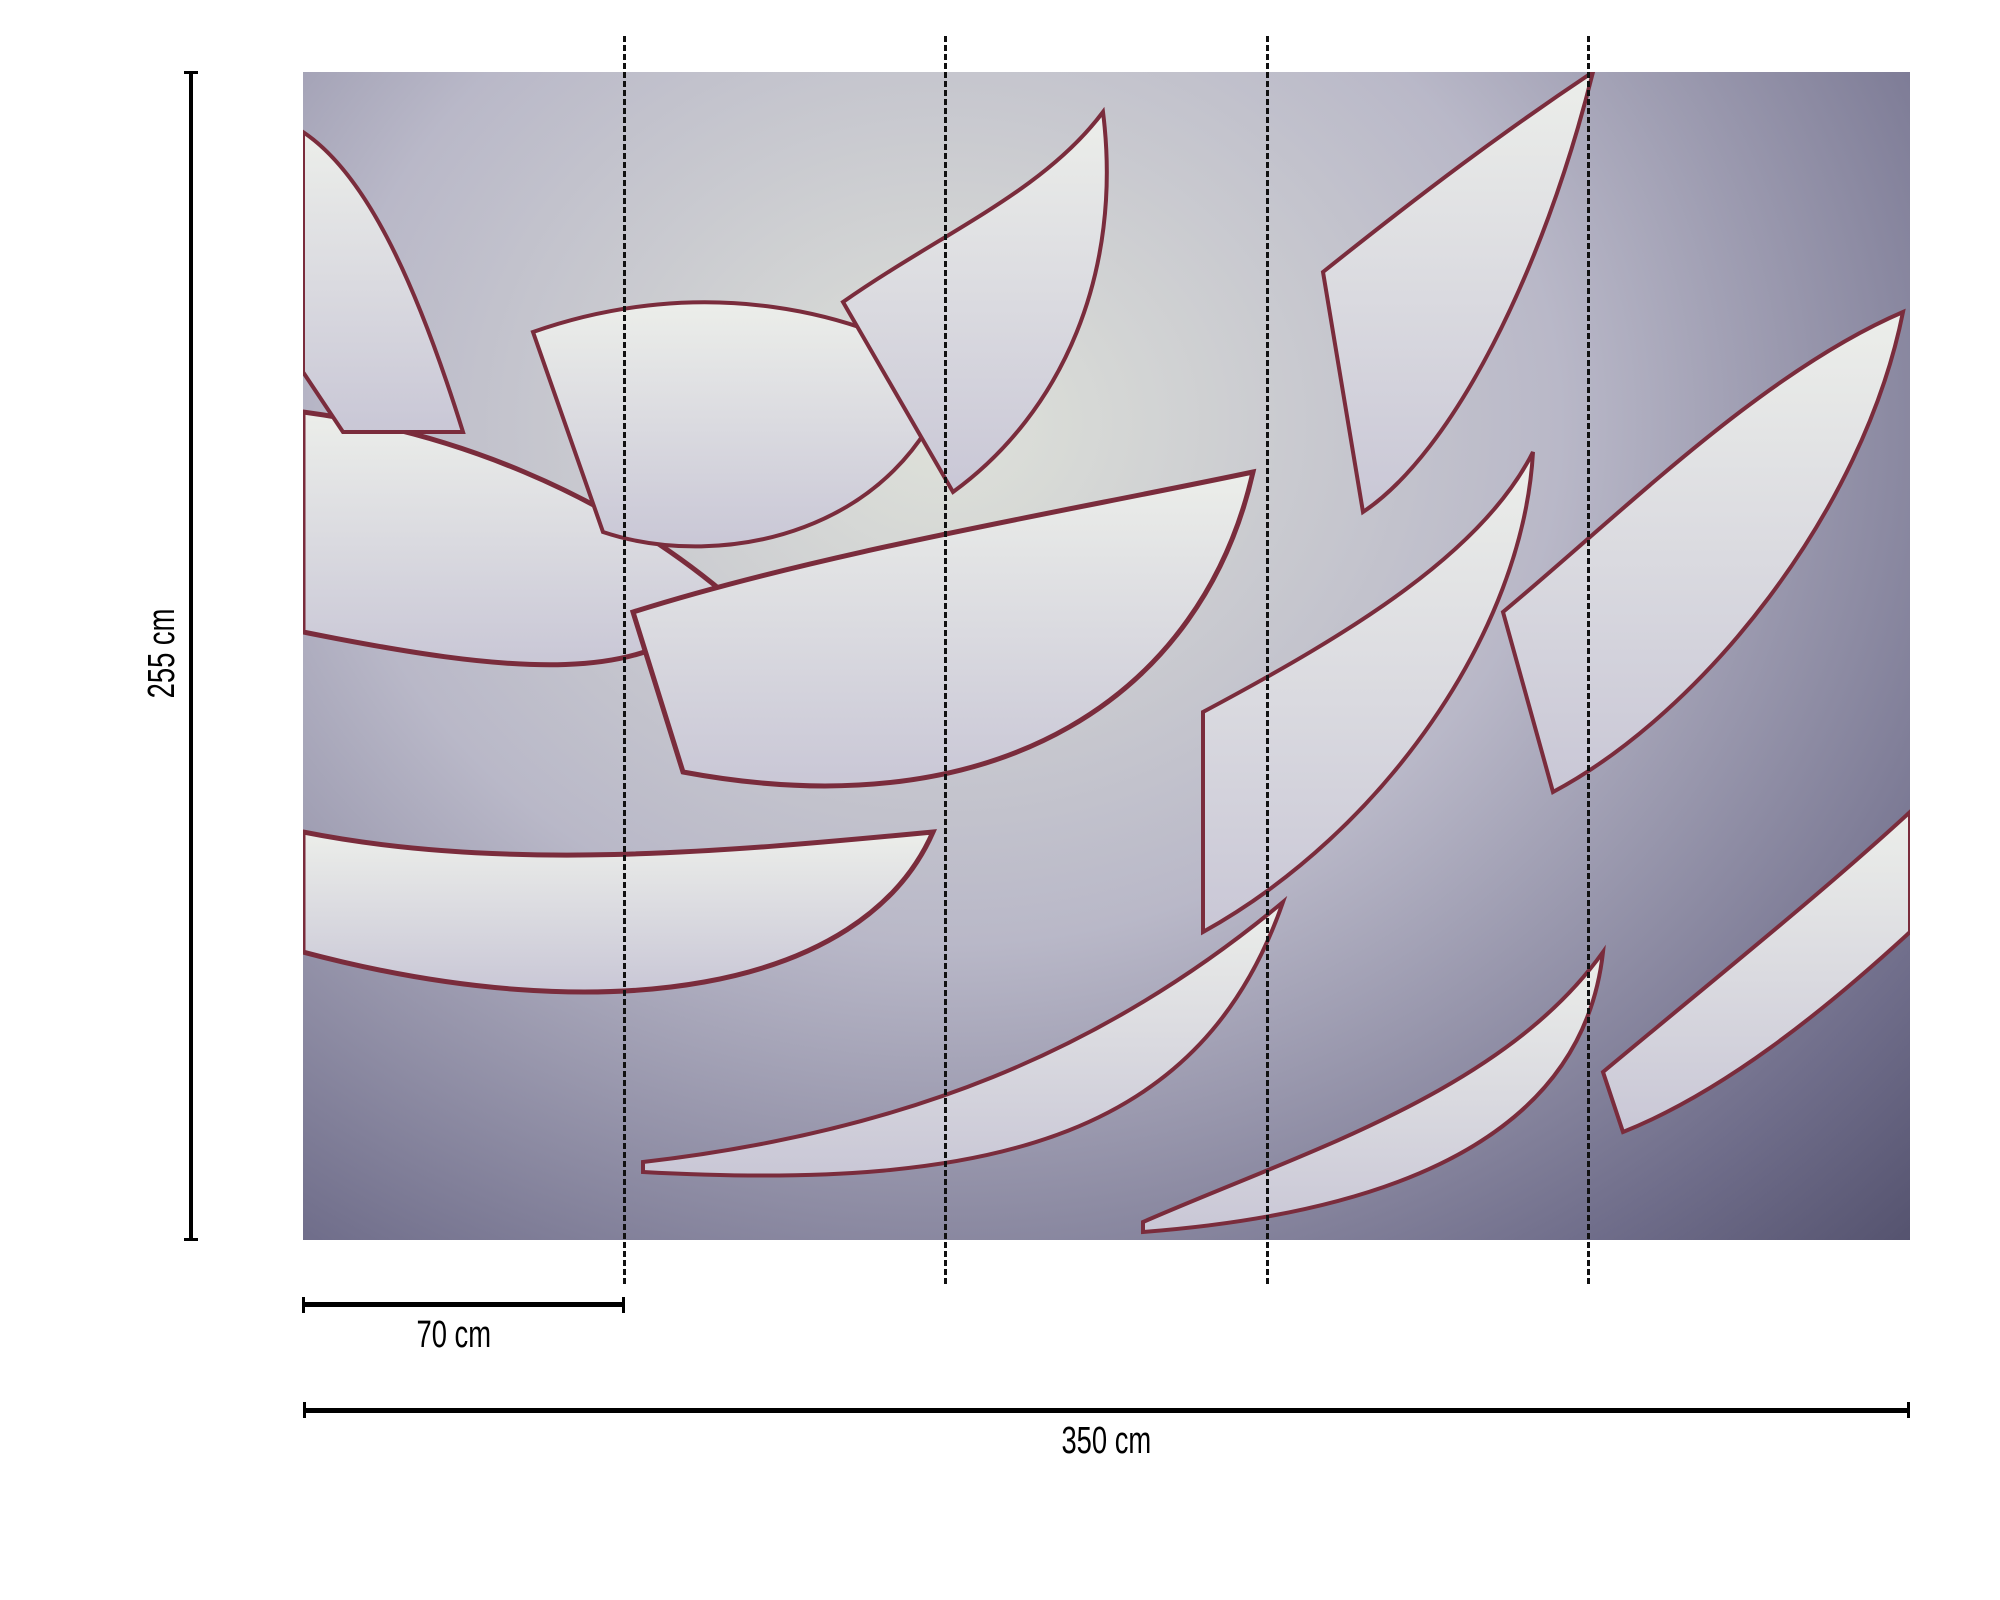  What do you see at coordinates (453, 1335) in the screenshot?
I see `panel-width-label: 70 cm` at bounding box center [453, 1335].